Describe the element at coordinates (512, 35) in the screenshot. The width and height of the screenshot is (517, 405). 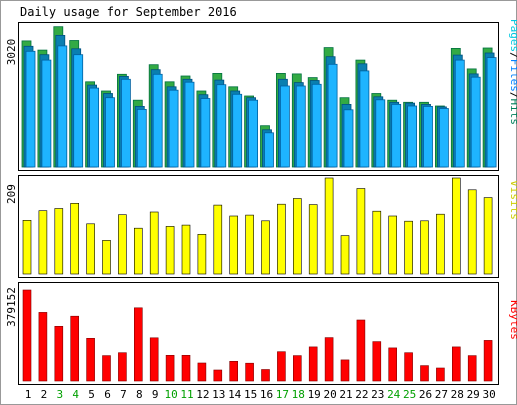
I see `legend-pages: Pages` at that location.